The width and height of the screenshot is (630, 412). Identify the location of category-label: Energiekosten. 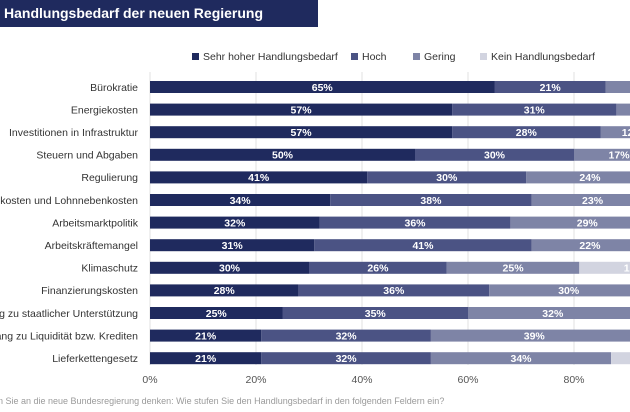
(104, 110).